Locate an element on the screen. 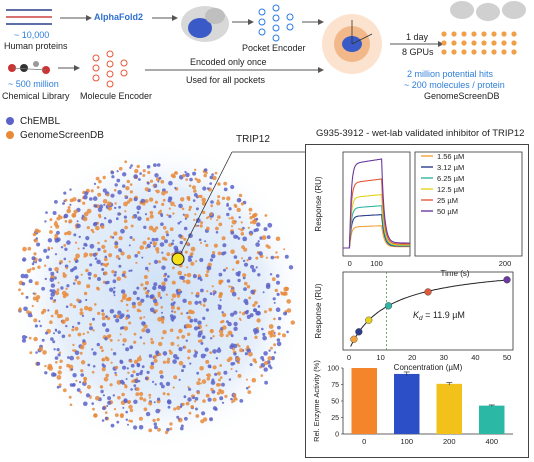 This screenshot has width=534, height=462. legend-dot-genomescreendb is located at coordinates (10, 135).